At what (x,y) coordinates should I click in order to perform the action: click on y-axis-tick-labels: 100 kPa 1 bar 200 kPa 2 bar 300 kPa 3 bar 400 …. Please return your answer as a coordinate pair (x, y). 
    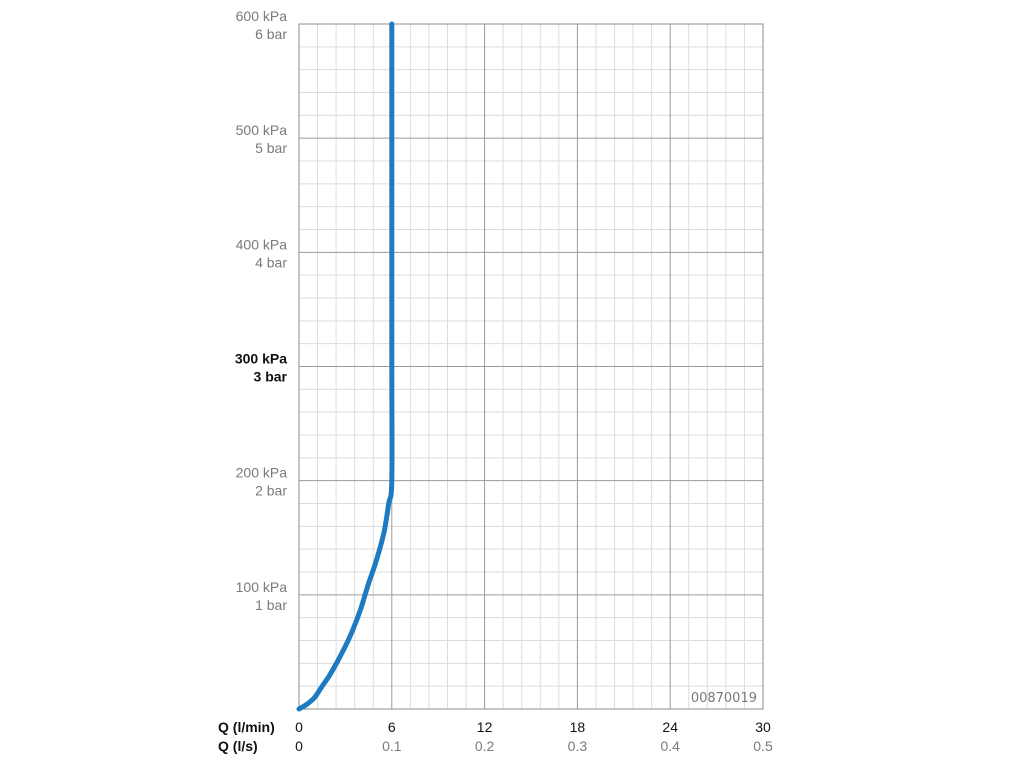
    Looking at the image, I should click on (261, 310).